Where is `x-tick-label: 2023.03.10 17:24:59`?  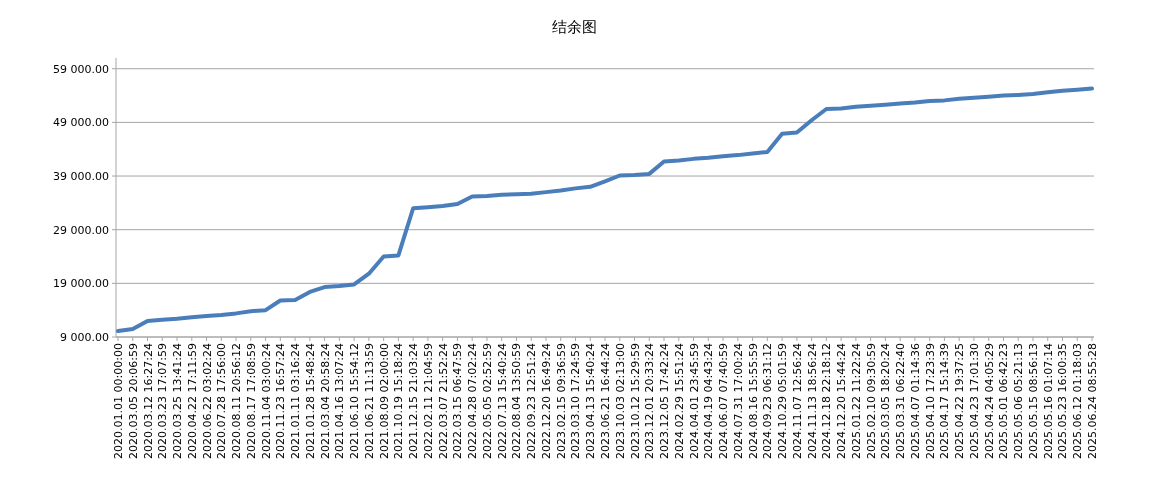
x-tick-label: 2023.03.10 17:24:59 is located at coordinates (576, 401).